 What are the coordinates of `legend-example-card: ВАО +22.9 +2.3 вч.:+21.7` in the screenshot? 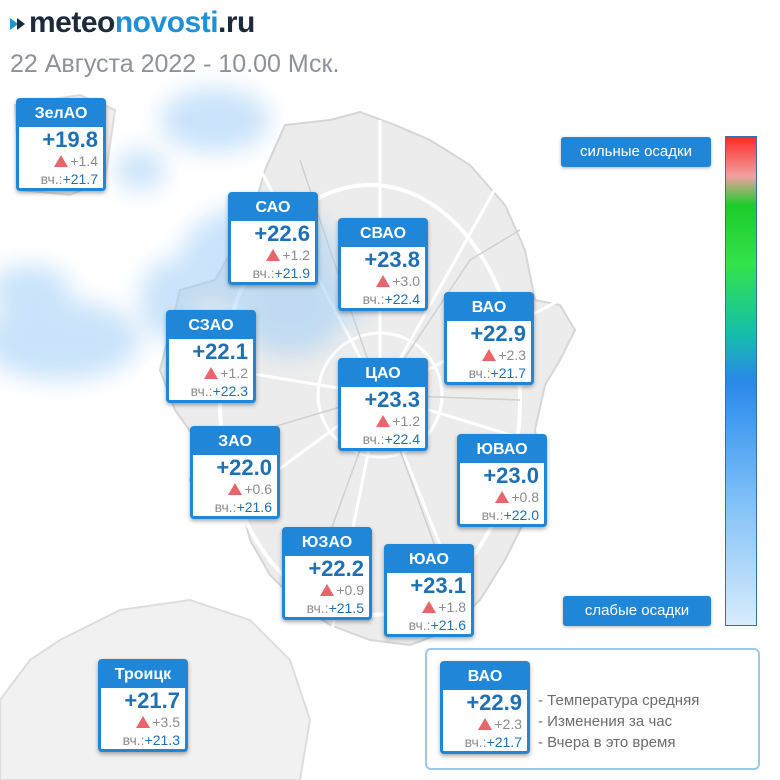 It's located at (485, 707).